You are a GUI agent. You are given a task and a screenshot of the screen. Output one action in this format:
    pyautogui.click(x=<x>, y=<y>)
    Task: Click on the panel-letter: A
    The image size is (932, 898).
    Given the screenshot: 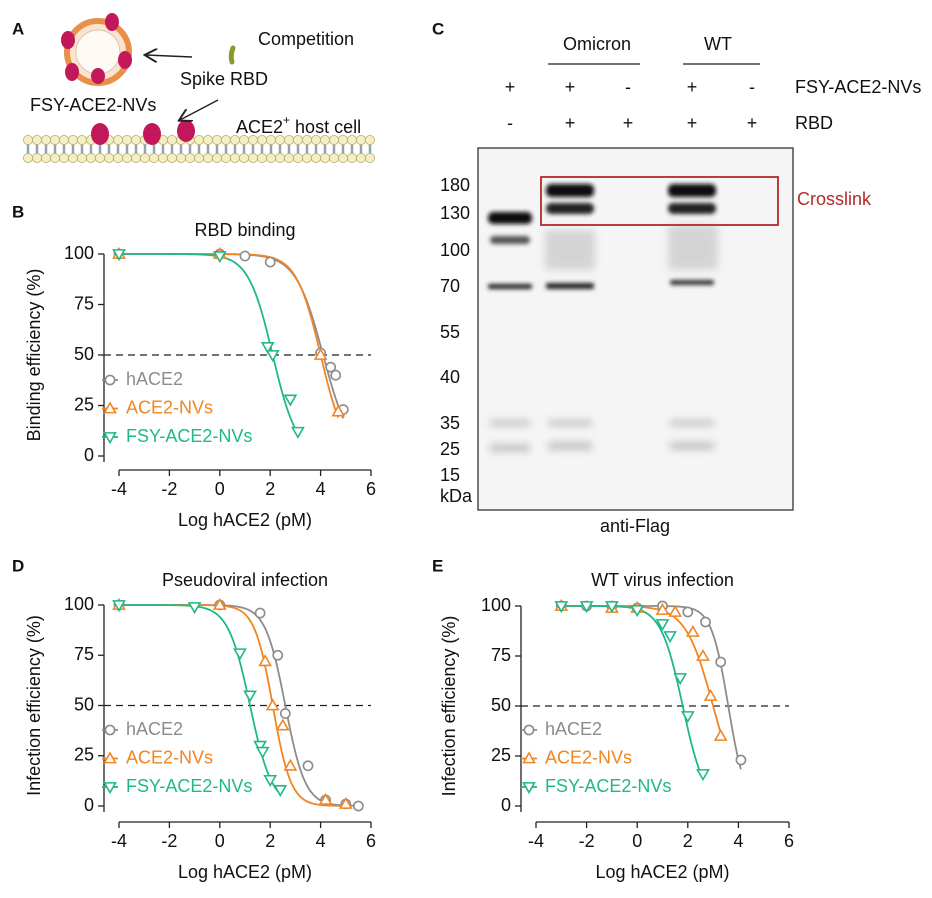 What is the action you would take?
    pyautogui.click(x=18, y=28)
    